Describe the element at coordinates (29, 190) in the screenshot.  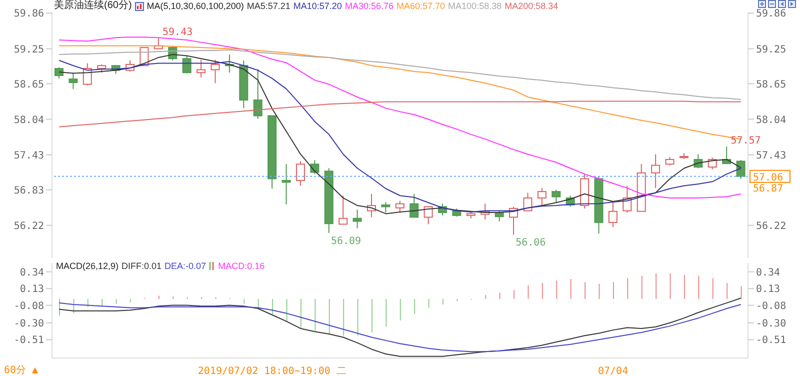
I see `y-tick-label: 56.83` at that location.